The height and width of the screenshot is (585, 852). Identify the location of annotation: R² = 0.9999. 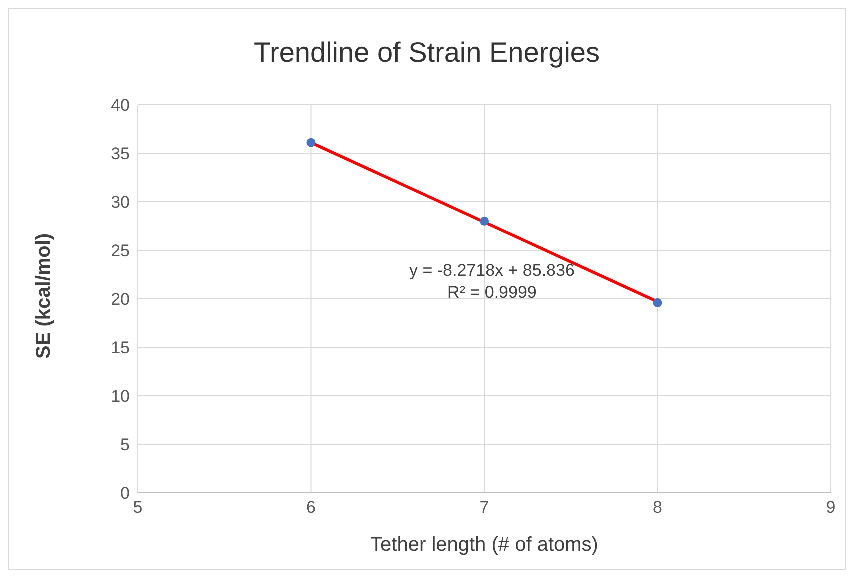
(492, 293).